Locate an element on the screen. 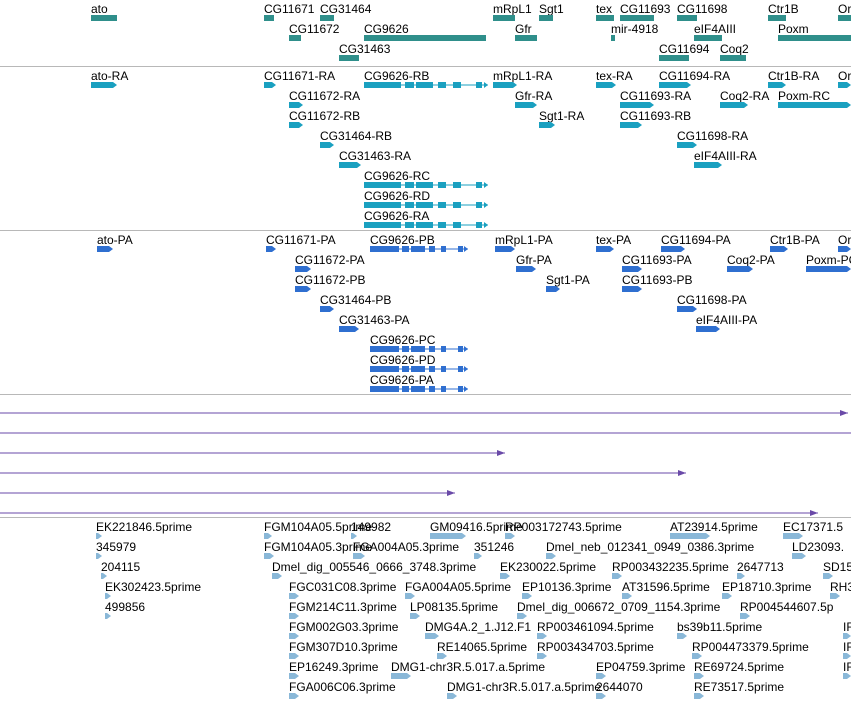 This screenshot has height=702, width=851. track-separator is located at coordinates (425, 66).